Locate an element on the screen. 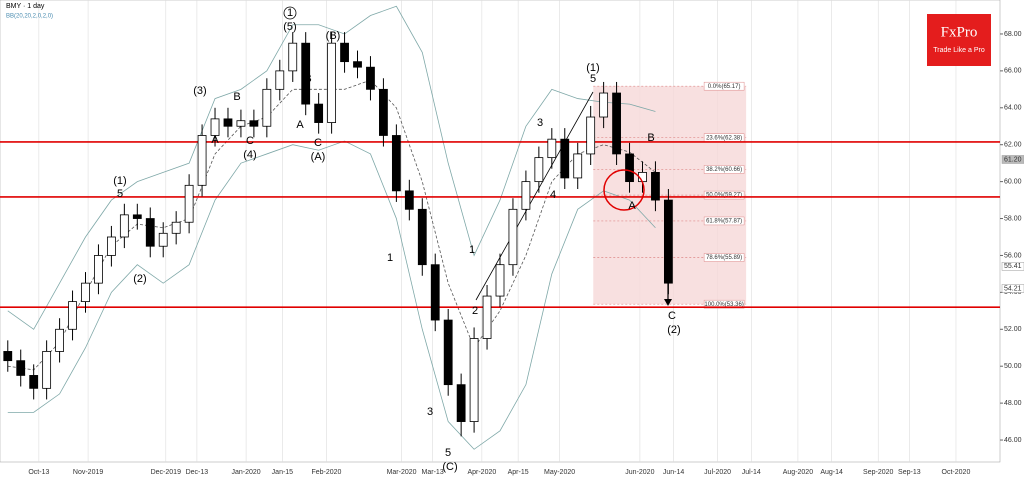 The image size is (1024, 479). wave-label: 1 is located at coordinates (390, 258).